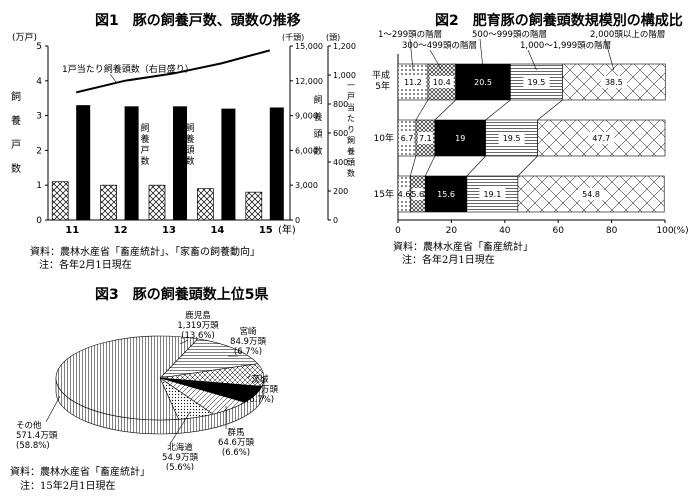  I want to click on fig3-slice-percent: (6.7%), so click(260, 400).